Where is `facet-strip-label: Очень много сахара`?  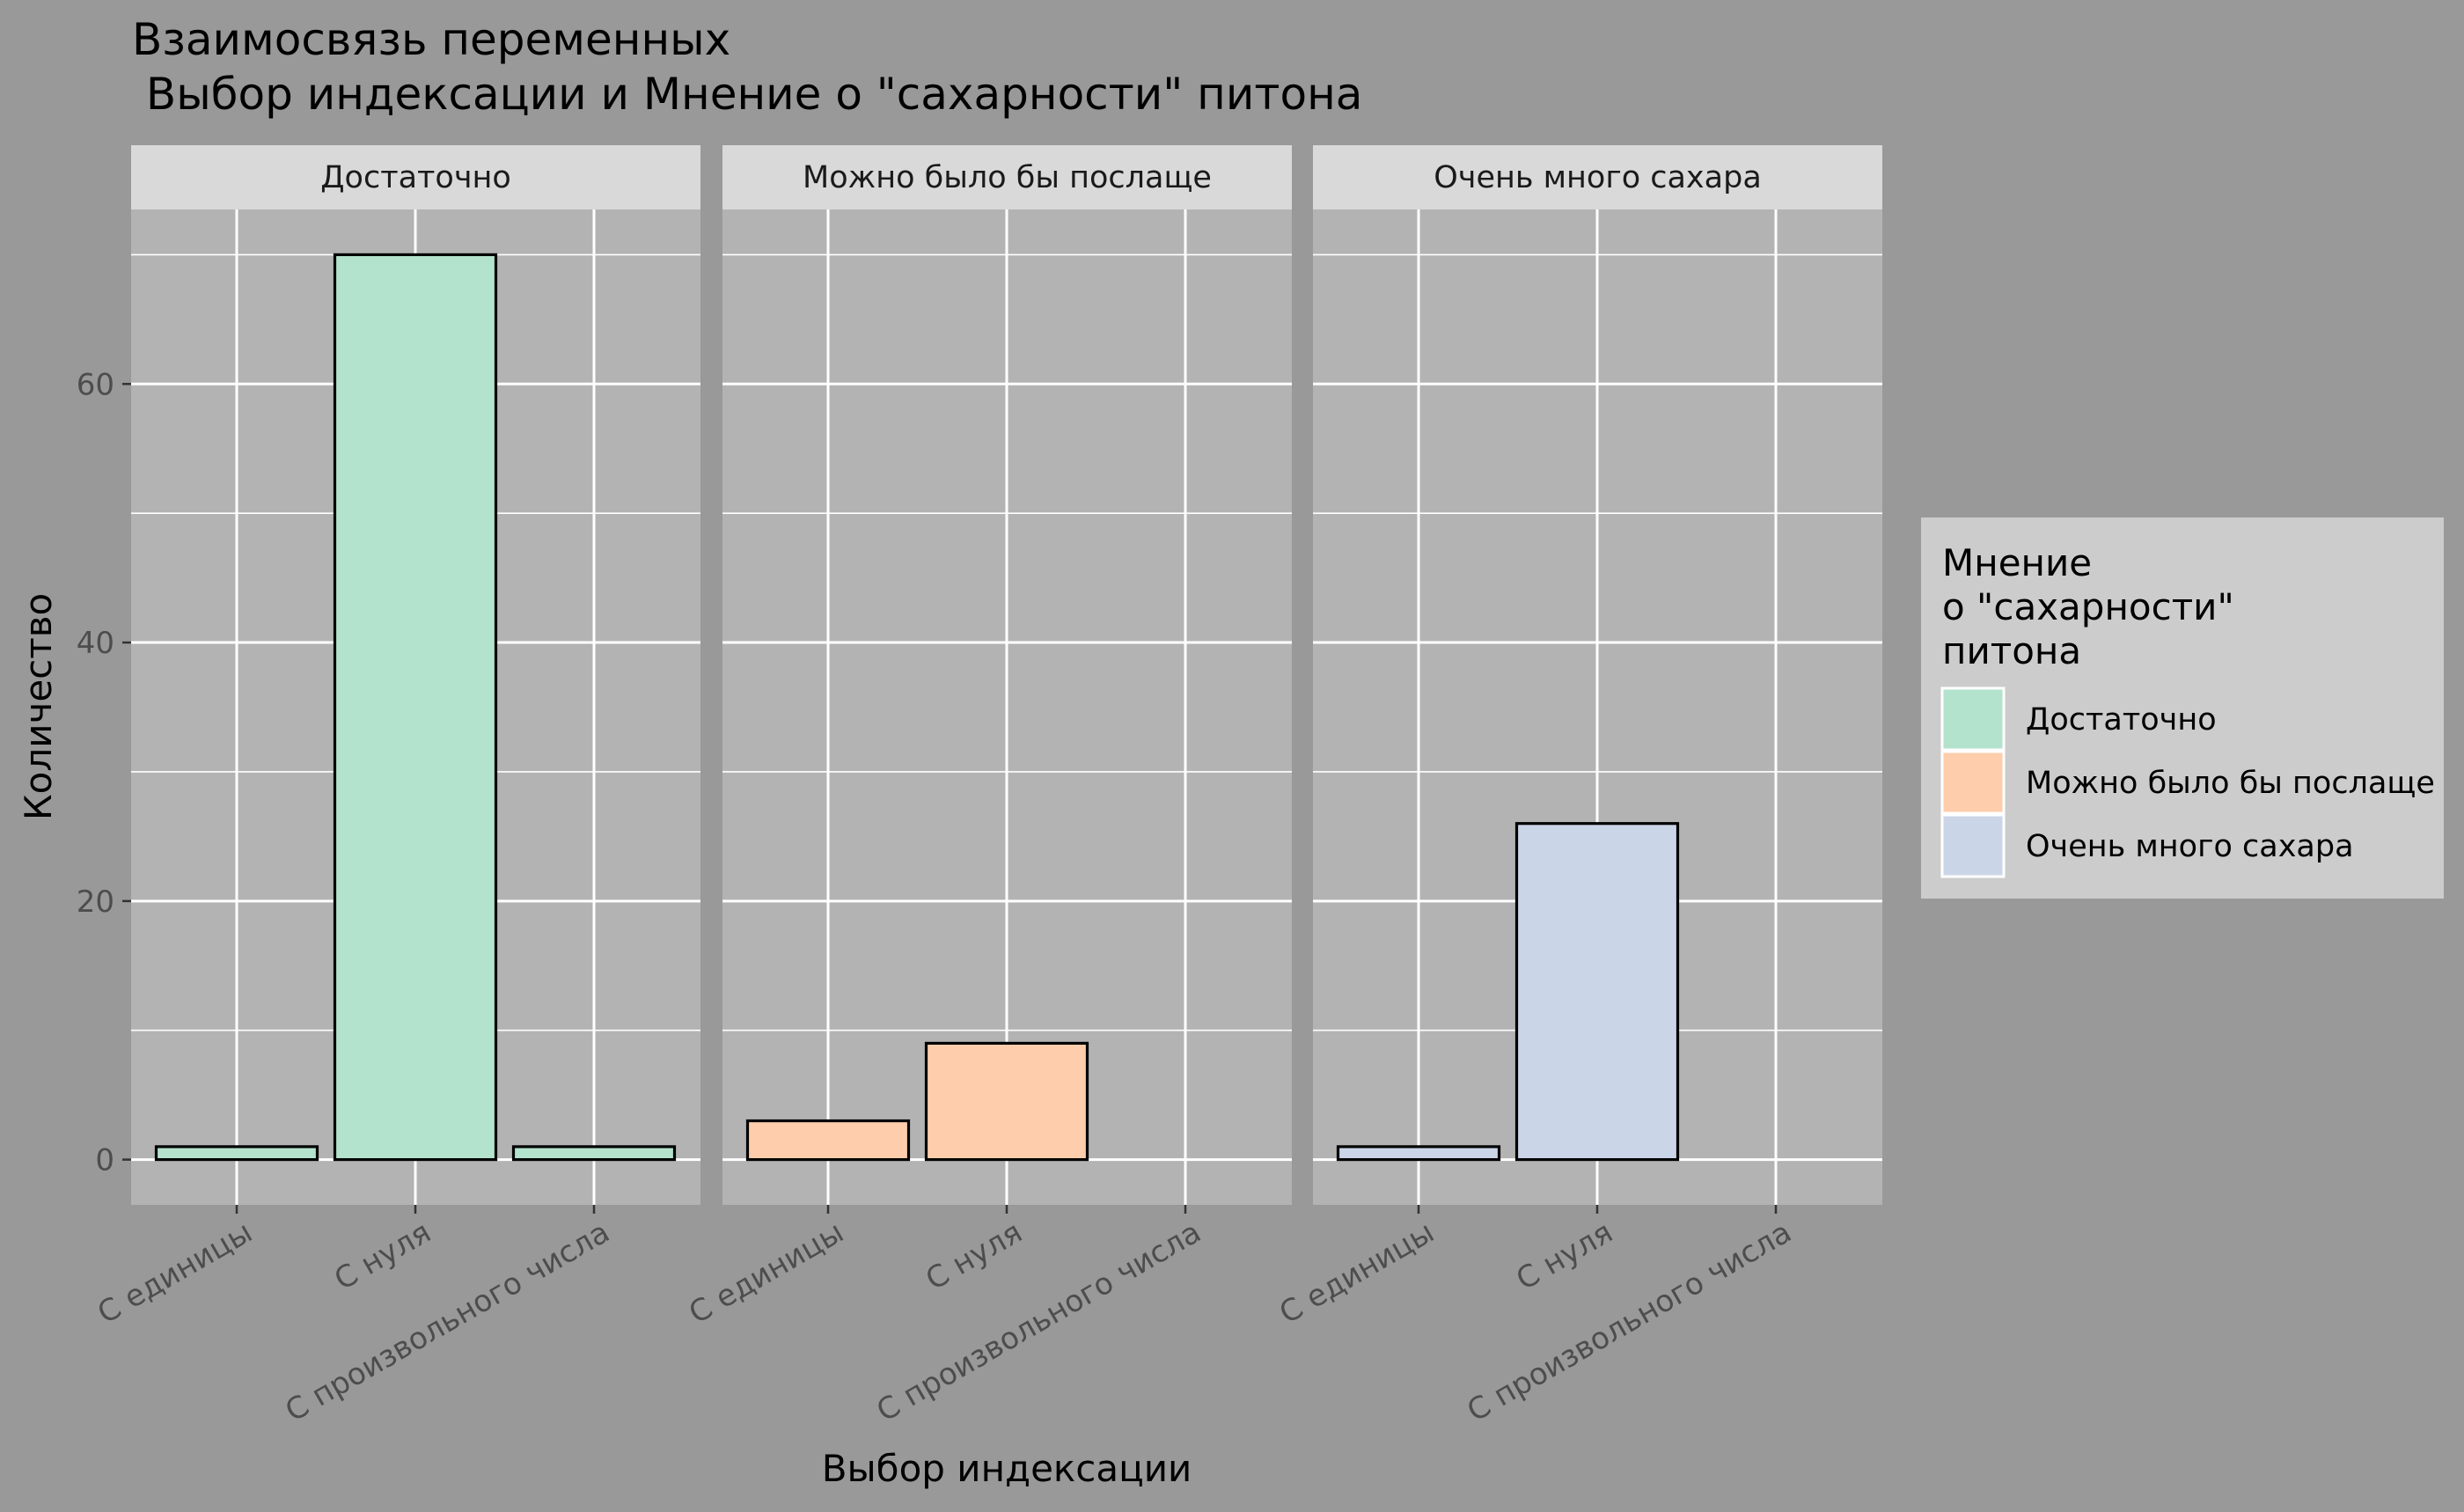
facet-strip-label: Очень много сахара is located at coordinates (1598, 177).